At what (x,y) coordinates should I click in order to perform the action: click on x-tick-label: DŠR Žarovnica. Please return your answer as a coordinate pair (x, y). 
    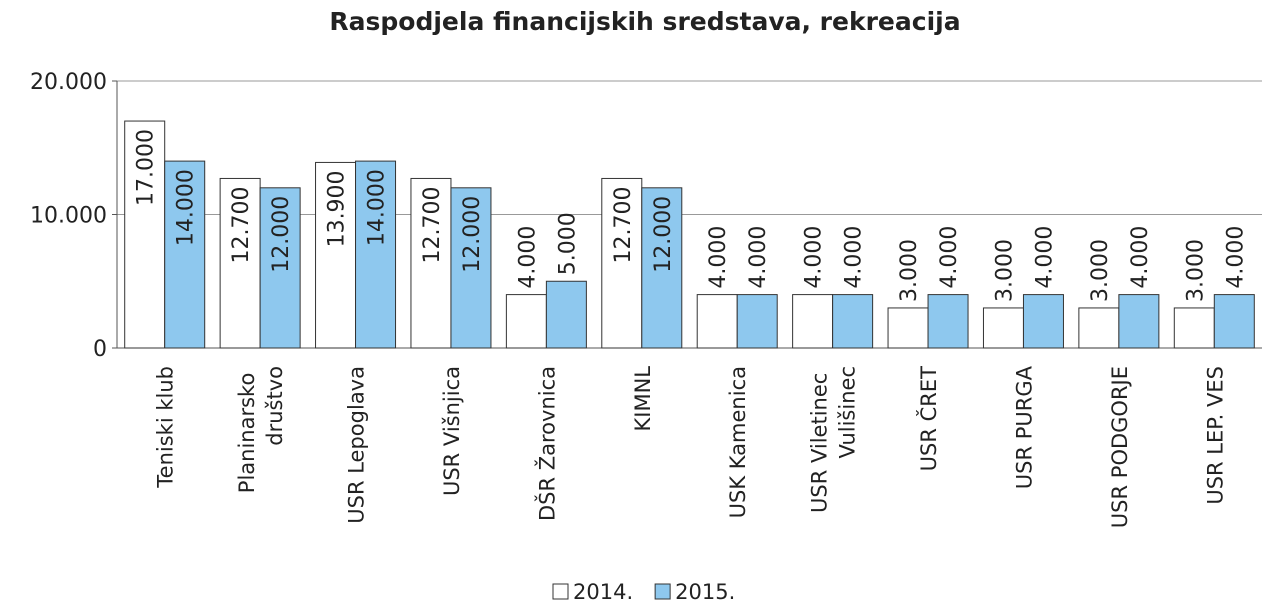
    Looking at the image, I should click on (546, 443).